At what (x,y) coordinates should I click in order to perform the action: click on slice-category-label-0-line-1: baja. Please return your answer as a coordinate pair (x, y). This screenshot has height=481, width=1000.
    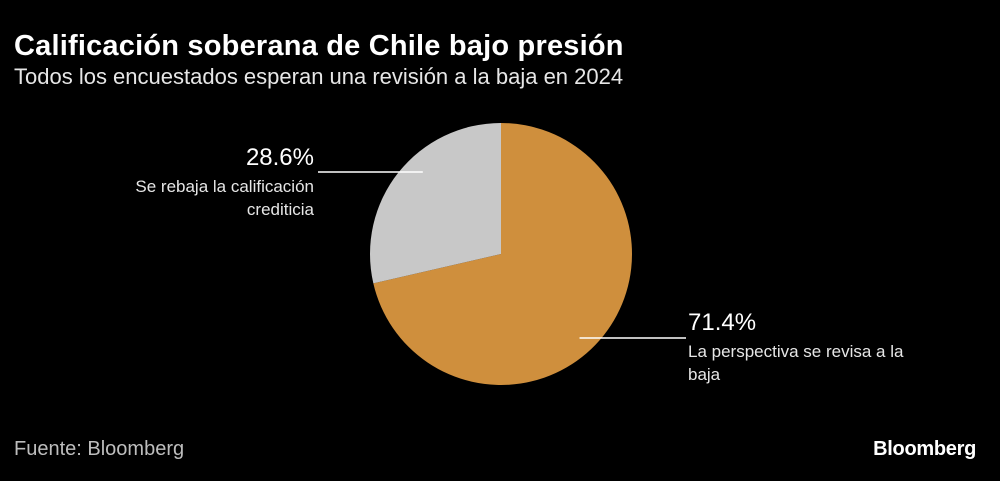
    Looking at the image, I should click on (704, 374).